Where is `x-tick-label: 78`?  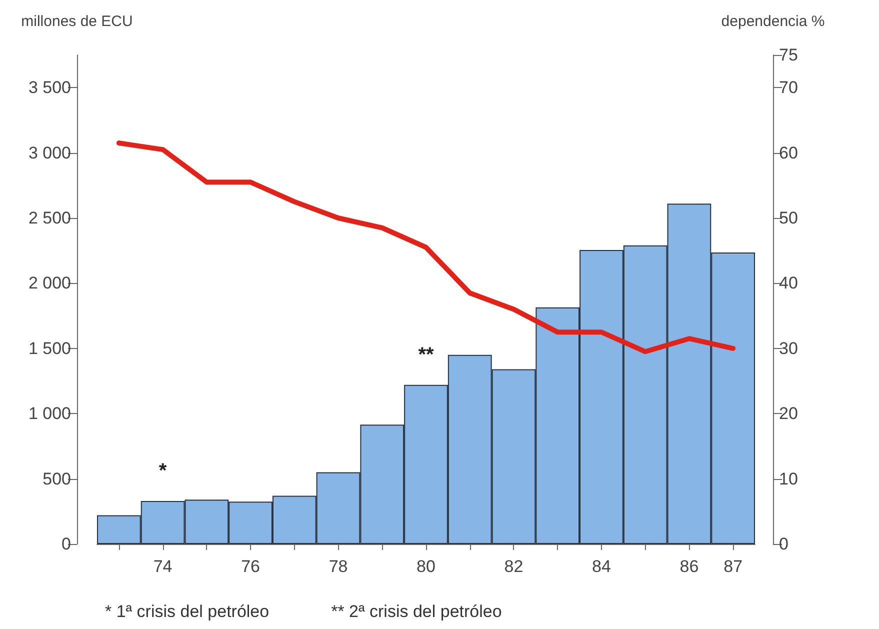 x-tick-label: 78 is located at coordinates (338, 566).